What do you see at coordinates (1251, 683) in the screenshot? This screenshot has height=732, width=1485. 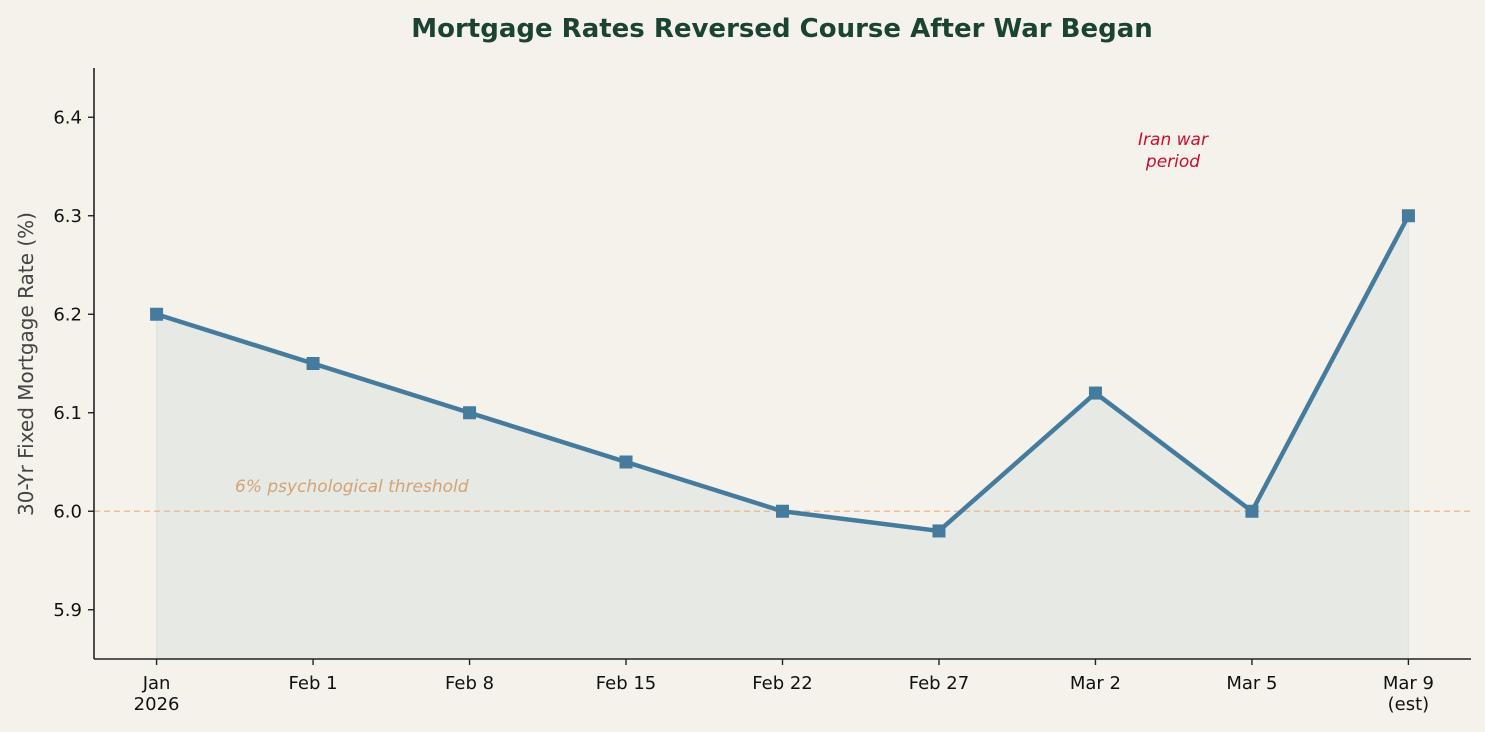 I see `x-tick-label: Mar 5` at bounding box center [1251, 683].